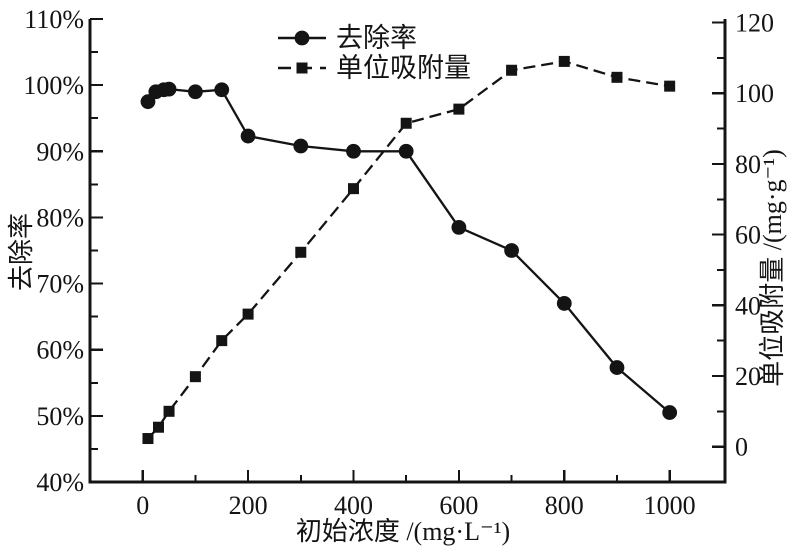  What do you see at coordinates (54, 19) in the screenshot?
I see `y-left-tick-label: 110%` at bounding box center [54, 19].